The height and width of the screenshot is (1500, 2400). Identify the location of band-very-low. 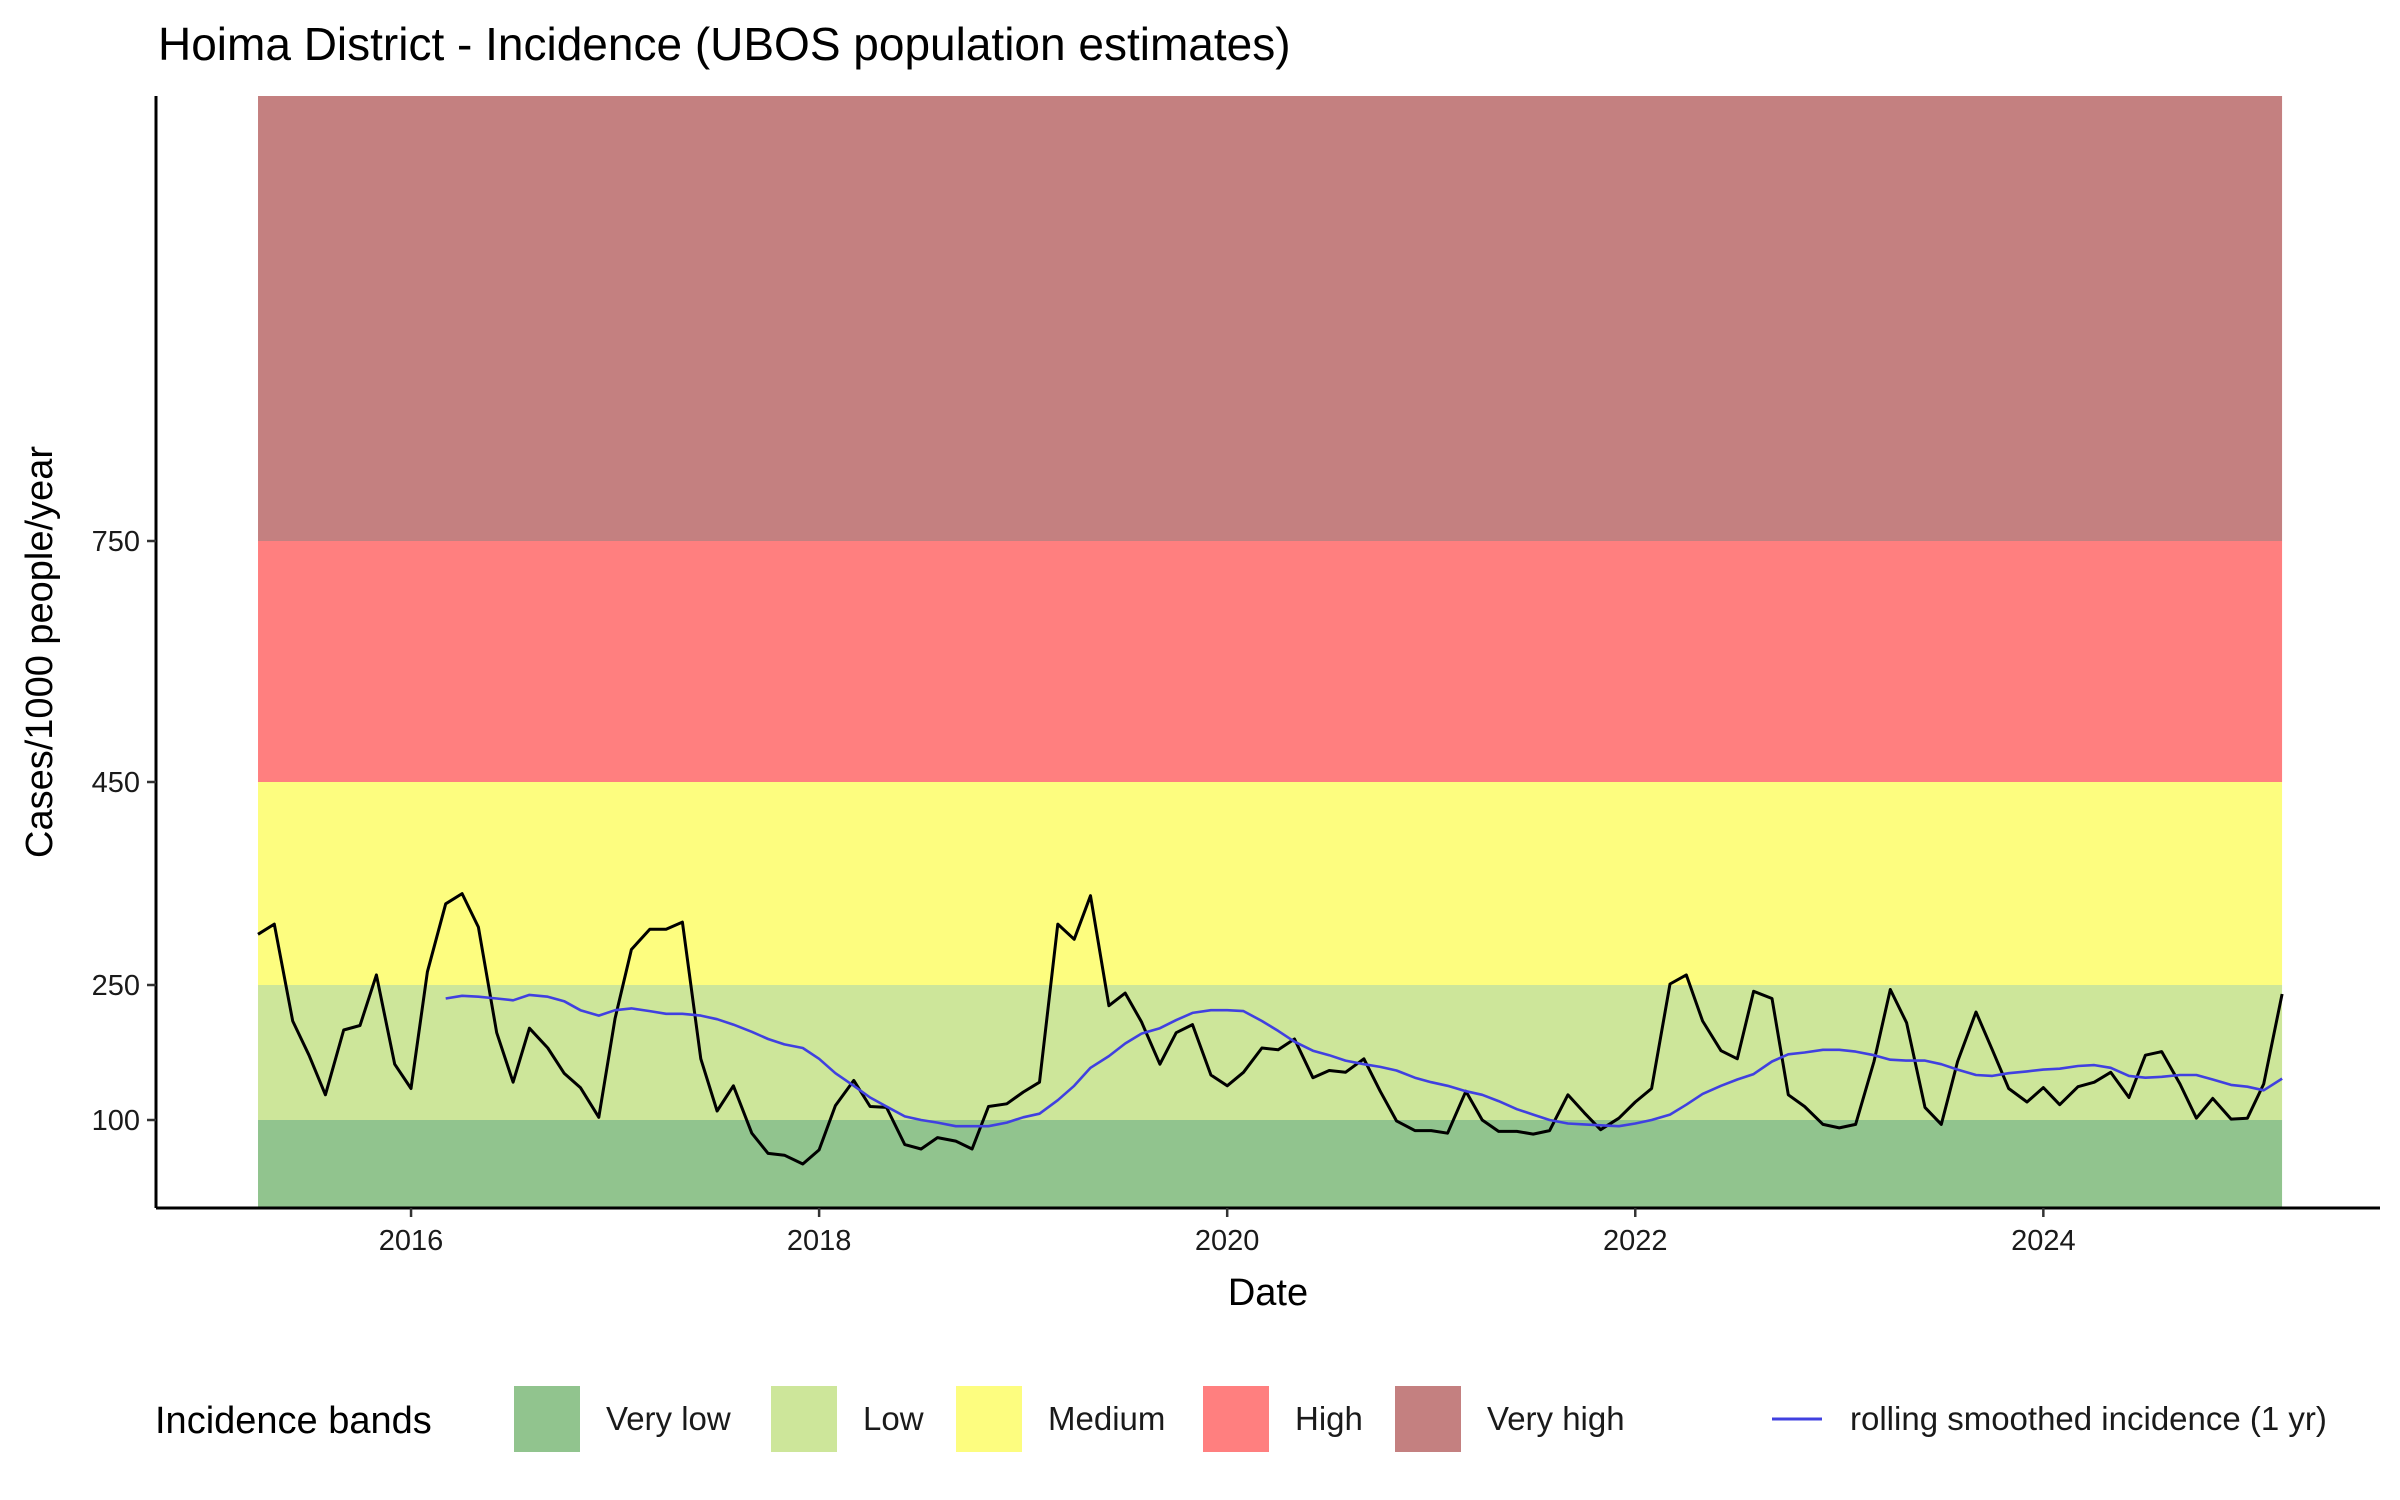
(1270, 1164).